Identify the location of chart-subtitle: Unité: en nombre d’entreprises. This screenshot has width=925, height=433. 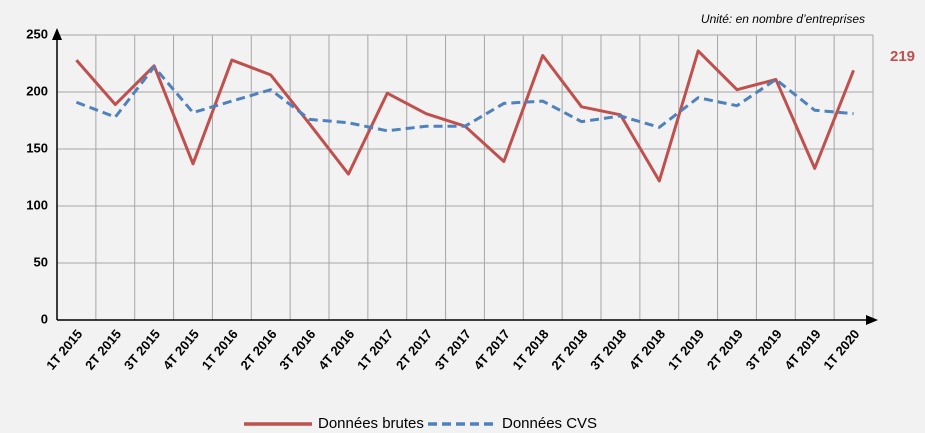
(783, 19).